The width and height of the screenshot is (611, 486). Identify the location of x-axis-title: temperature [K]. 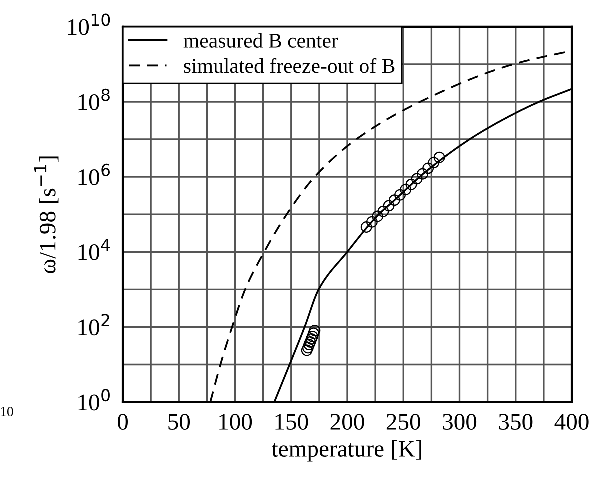
(347, 451).